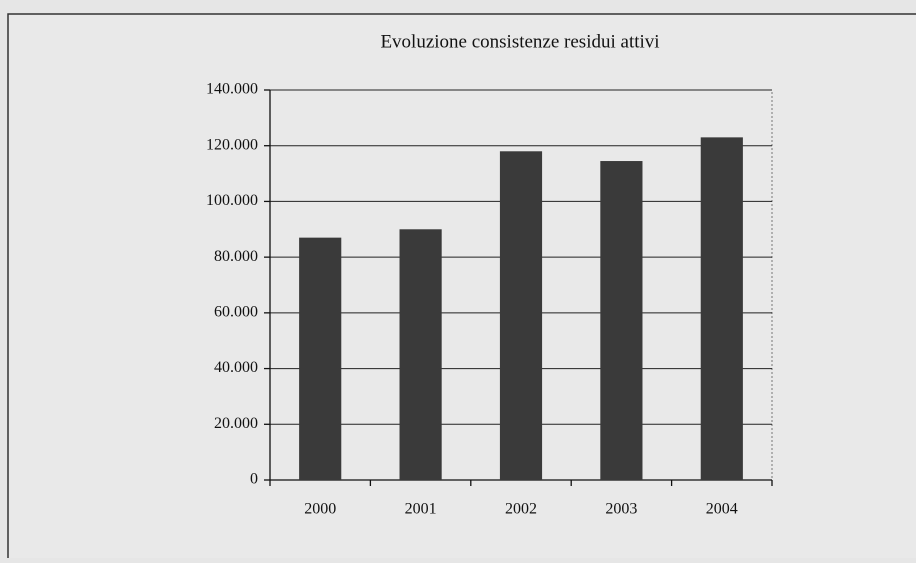 This screenshot has width=916, height=563. What do you see at coordinates (320, 509) in the screenshot?
I see `x-tick-label: 2000` at bounding box center [320, 509].